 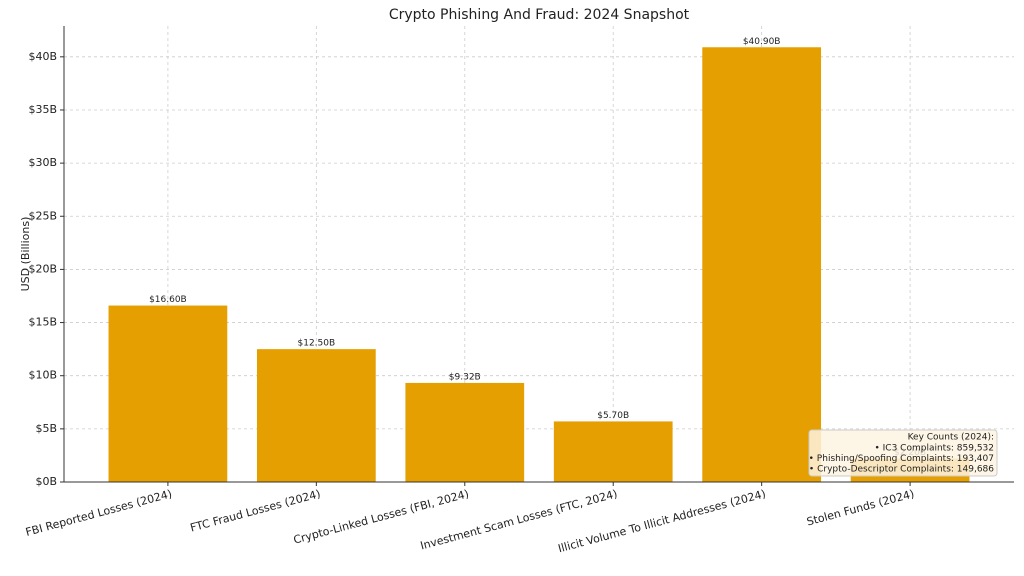 I want to click on value-label: $5.70B, so click(x=613, y=416).